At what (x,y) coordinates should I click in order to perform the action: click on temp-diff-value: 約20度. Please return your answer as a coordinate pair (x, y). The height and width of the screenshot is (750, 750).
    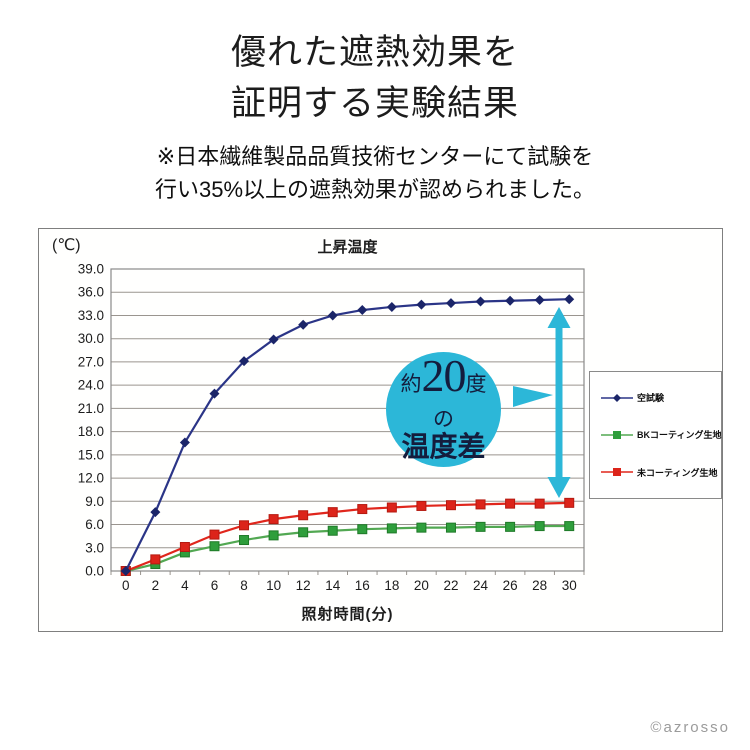
    Looking at the image, I should click on (443, 375).